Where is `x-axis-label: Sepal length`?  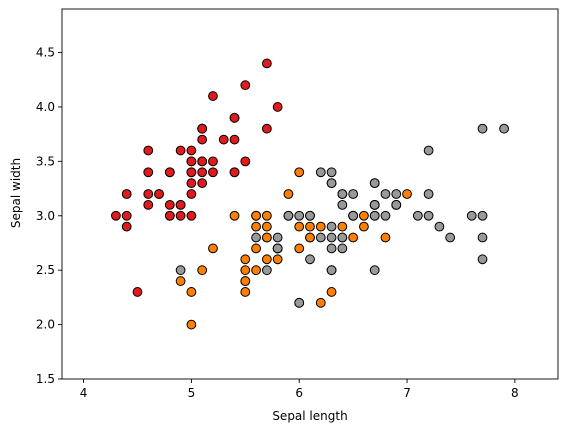
x-axis-label: Sepal length is located at coordinates (309, 416).